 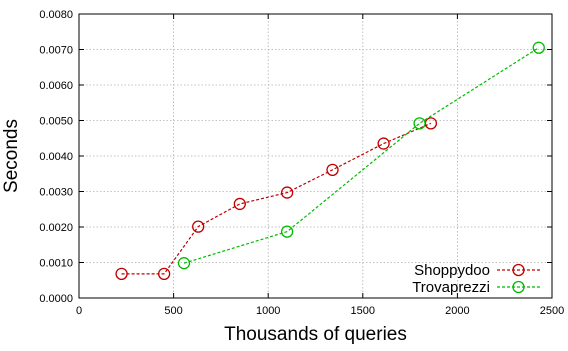 What do you see at coordinates (56, 122) in the screenshot?
I see `y-tick-label: 0.0050` at bounding box center [56, 122].